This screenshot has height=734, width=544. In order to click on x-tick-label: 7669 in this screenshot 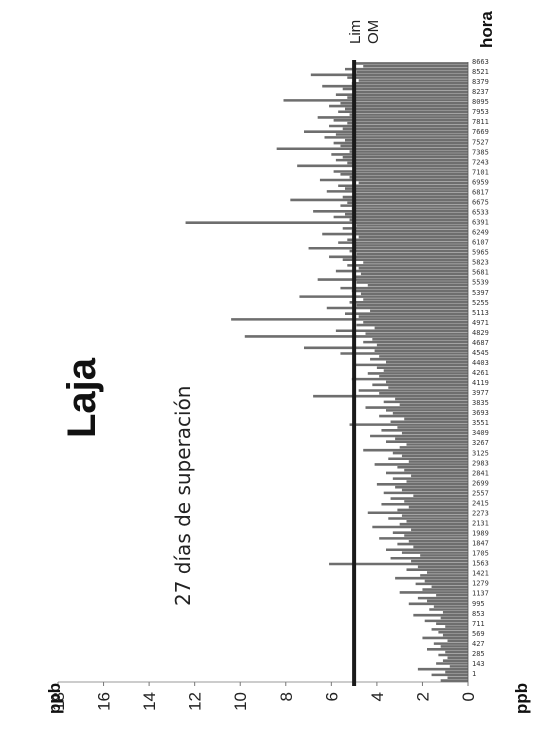, I will do `click(480, 132)`.